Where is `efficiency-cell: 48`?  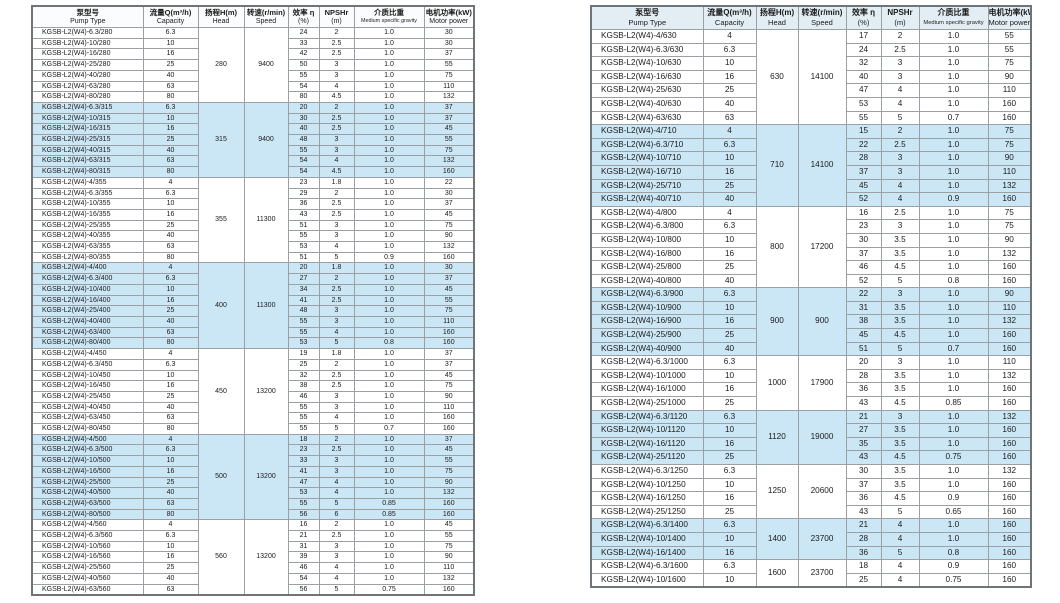
efficiency-cell: 48 is located at coordinates (303, 311).